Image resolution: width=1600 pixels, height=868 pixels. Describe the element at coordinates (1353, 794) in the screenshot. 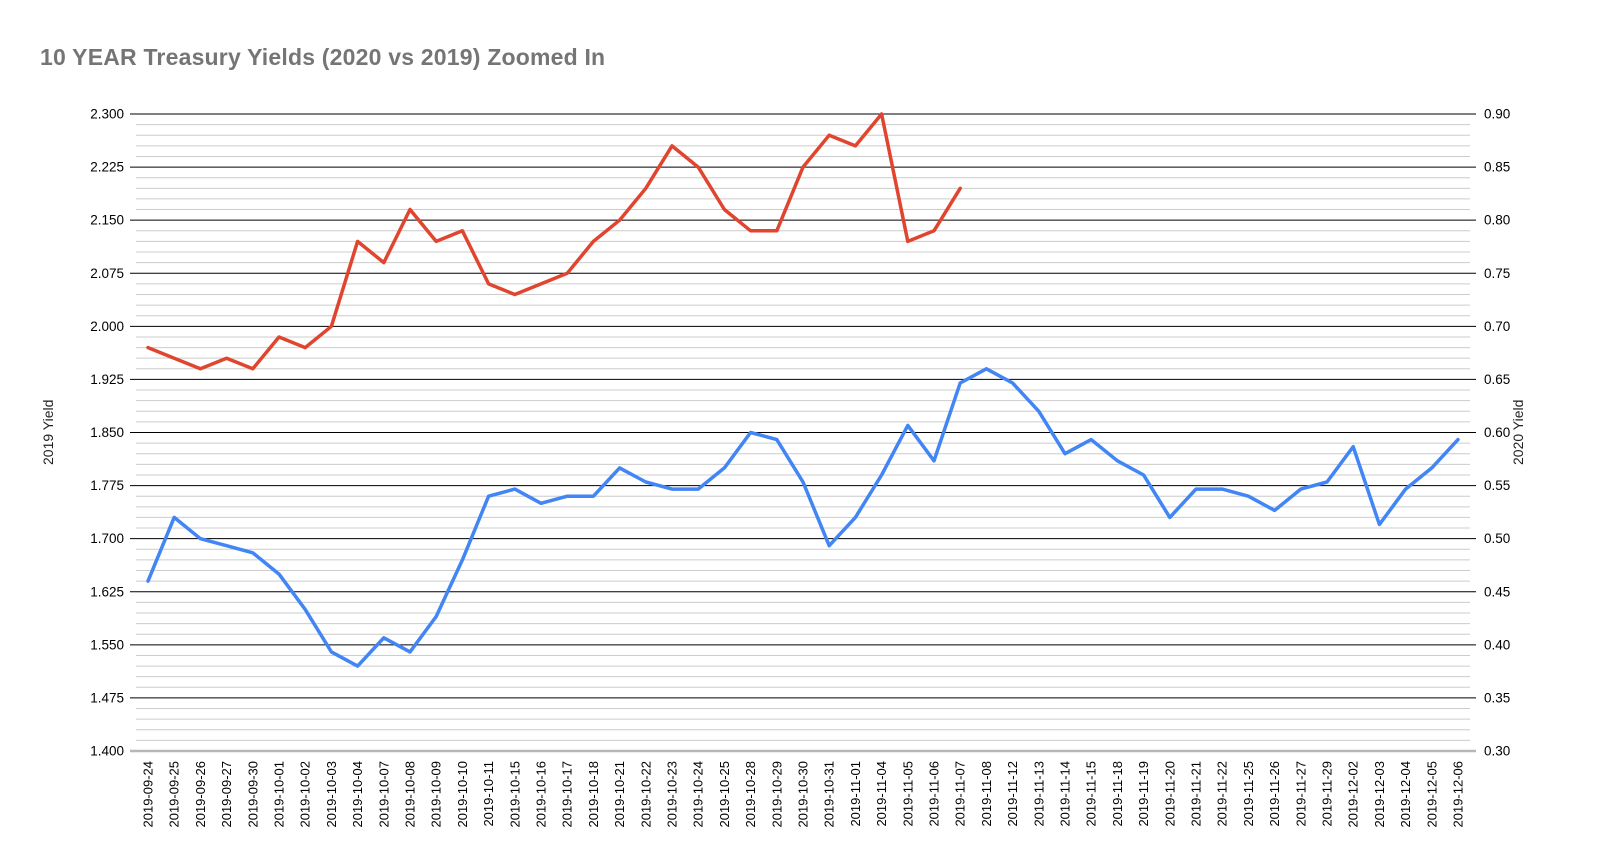

I see `x-axis-date-label: 2019-12-02` at that location.